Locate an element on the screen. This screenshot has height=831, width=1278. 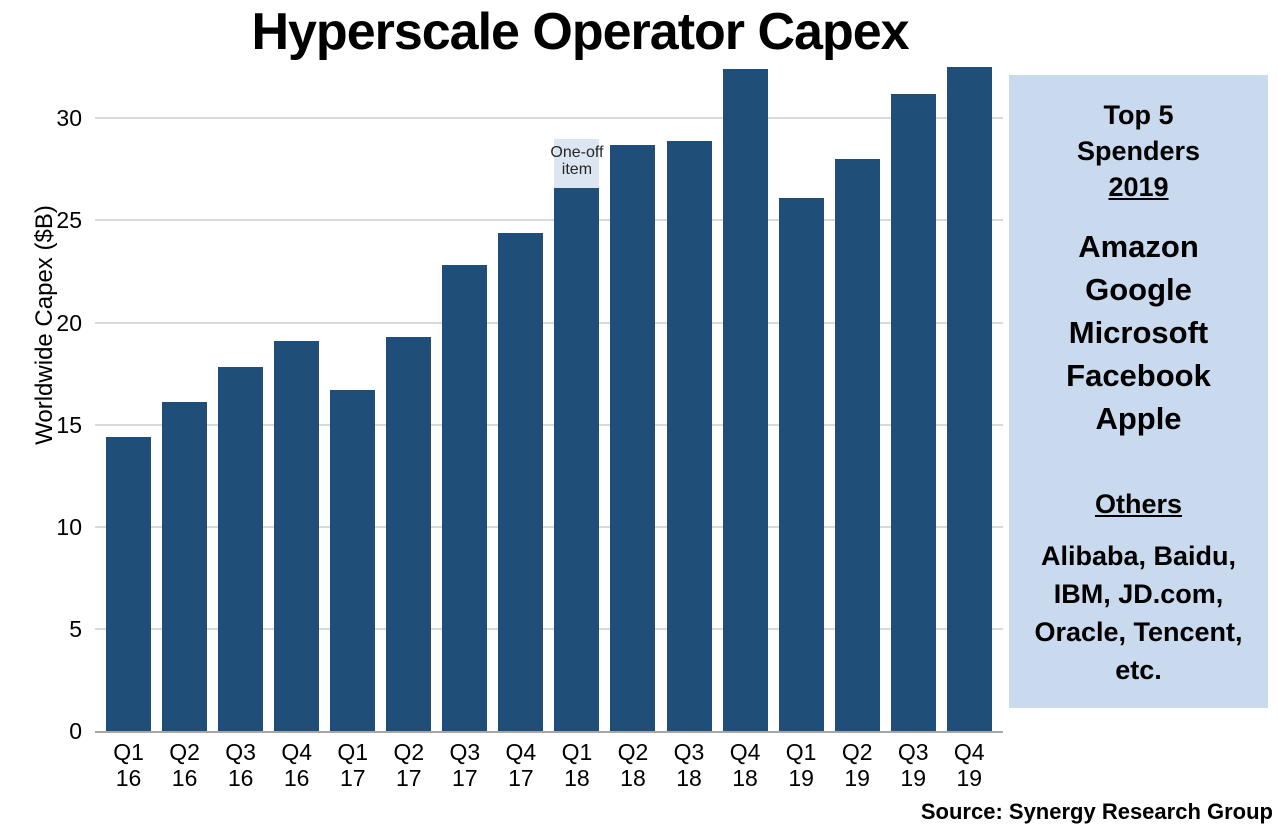
x-tick-q2-19: Q2 19 is located at coordinates (857, 765).